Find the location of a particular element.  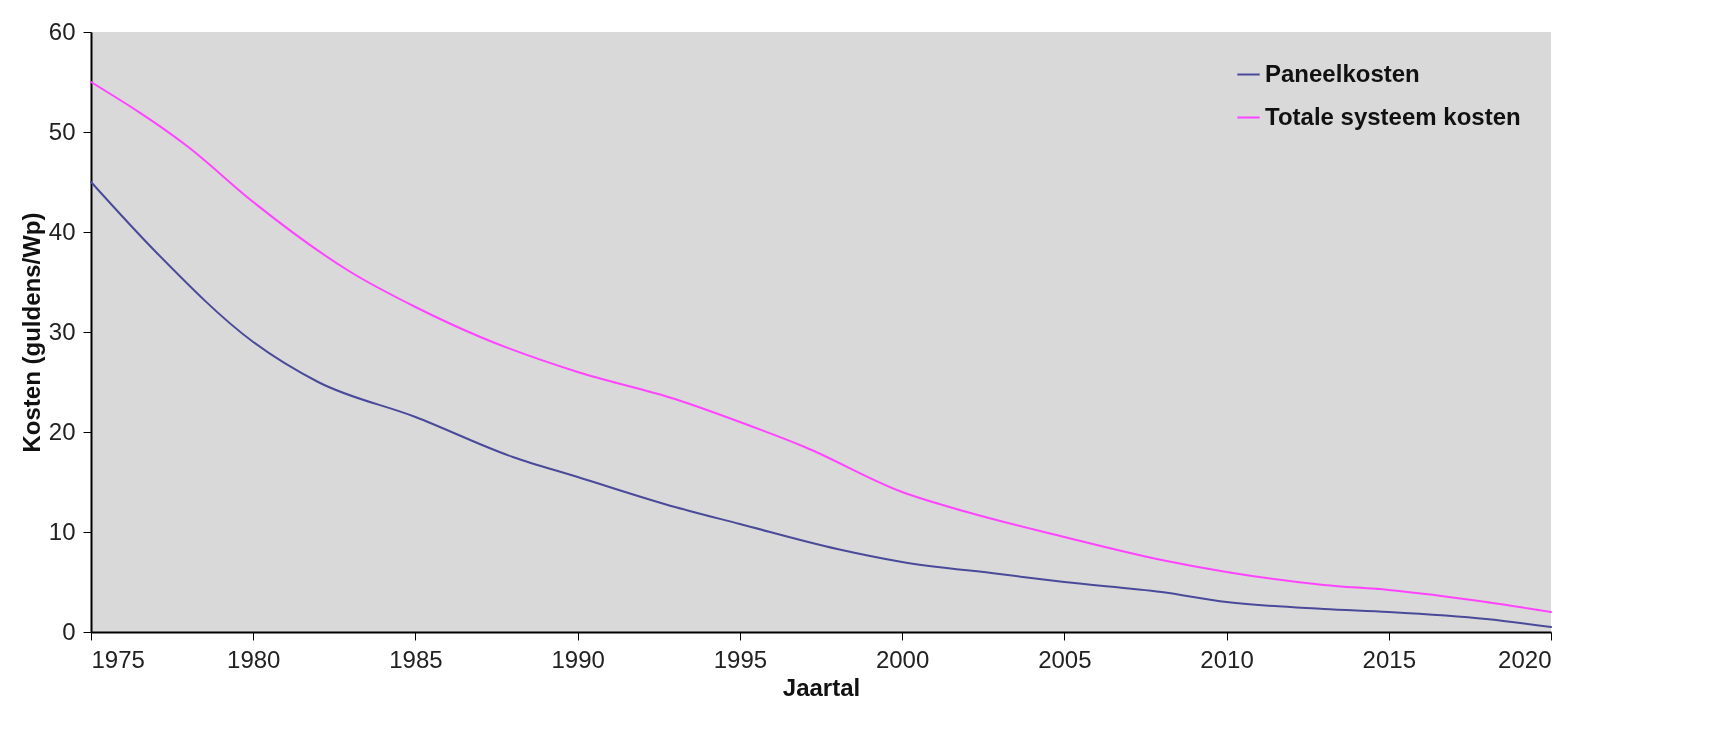

legend-label: Paneelkosten is located at coordinates (1342, 73).